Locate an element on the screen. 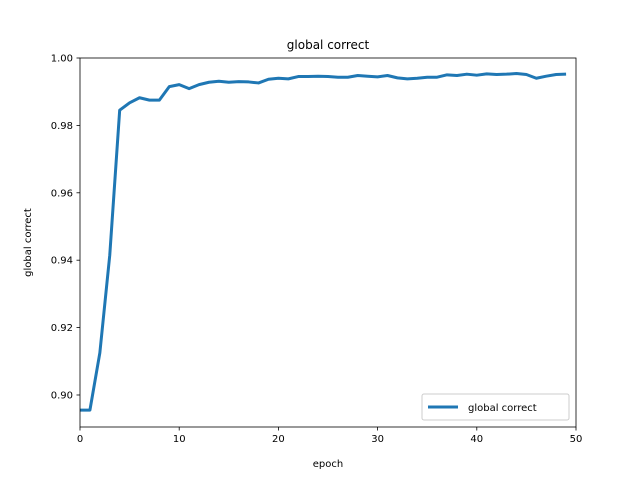 This screenshot has height=484, width=640. legend-box is located at coordinates (495, 407).